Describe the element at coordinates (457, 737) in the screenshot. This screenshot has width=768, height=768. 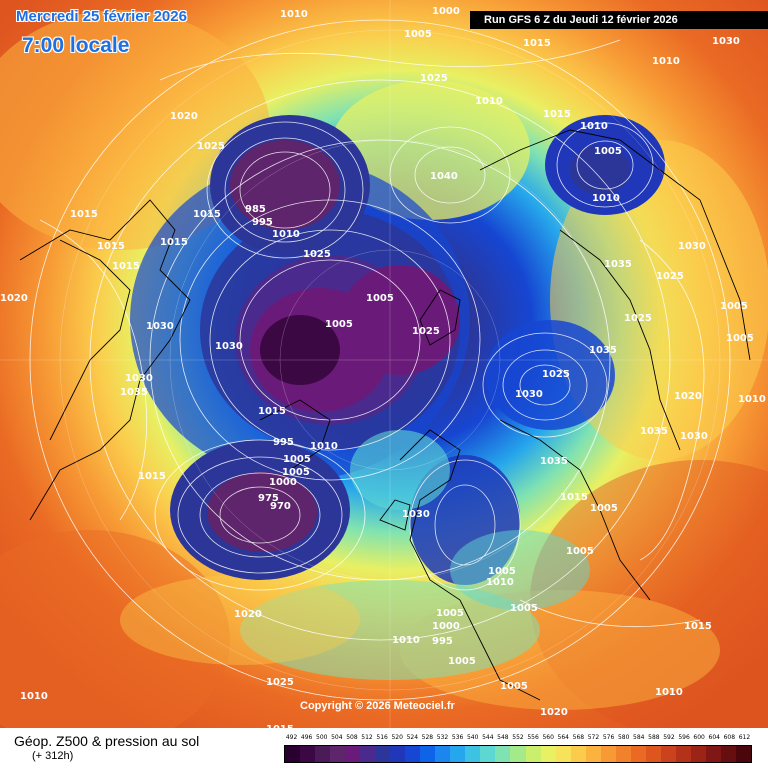
I see `legend-label: 536` at that location.